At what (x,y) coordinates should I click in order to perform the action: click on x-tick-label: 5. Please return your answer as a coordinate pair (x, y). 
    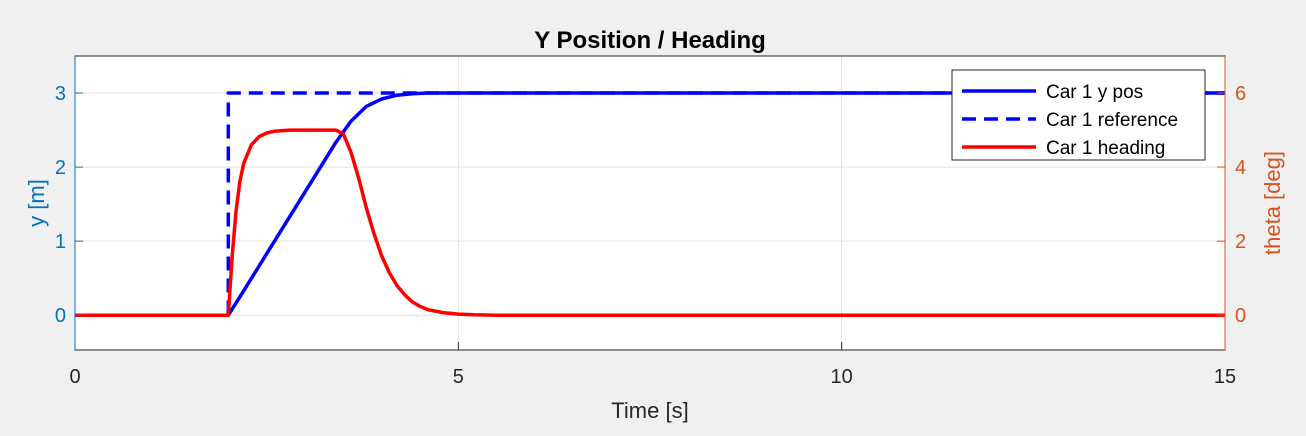
    Looking at the image, I should click on (458, 377).